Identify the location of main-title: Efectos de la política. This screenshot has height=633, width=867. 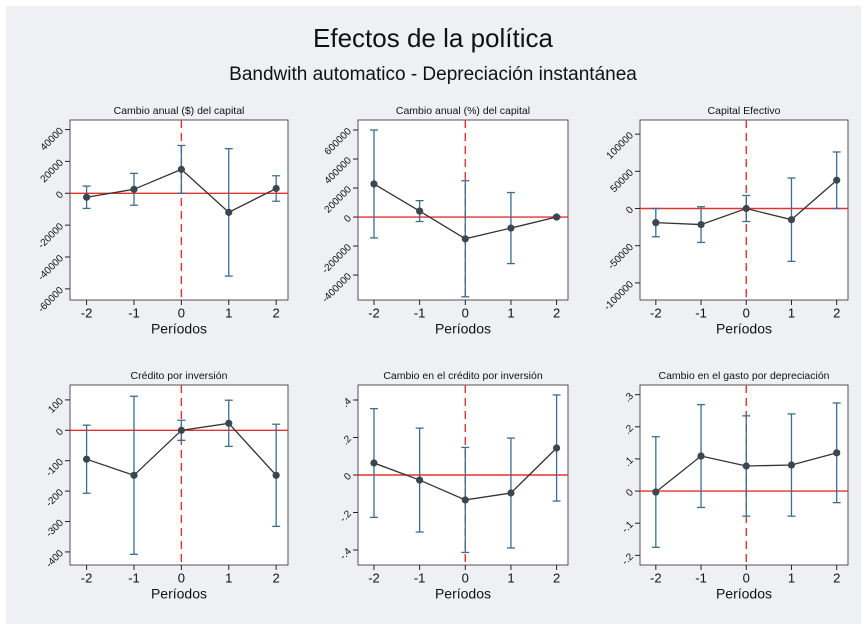
(433, 38).